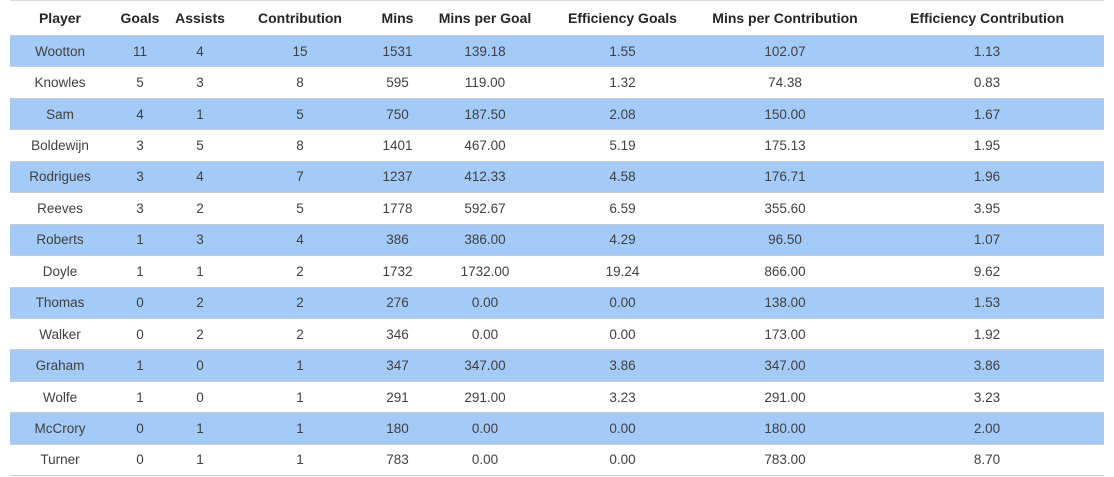 Image resolution: width=1114 pixels, height=477 pixels. What do you see at coordinates (785, 83) in the screenshot?
I see `mins-per-contribution-cell: 74.38` at bounding box center [785, 83].